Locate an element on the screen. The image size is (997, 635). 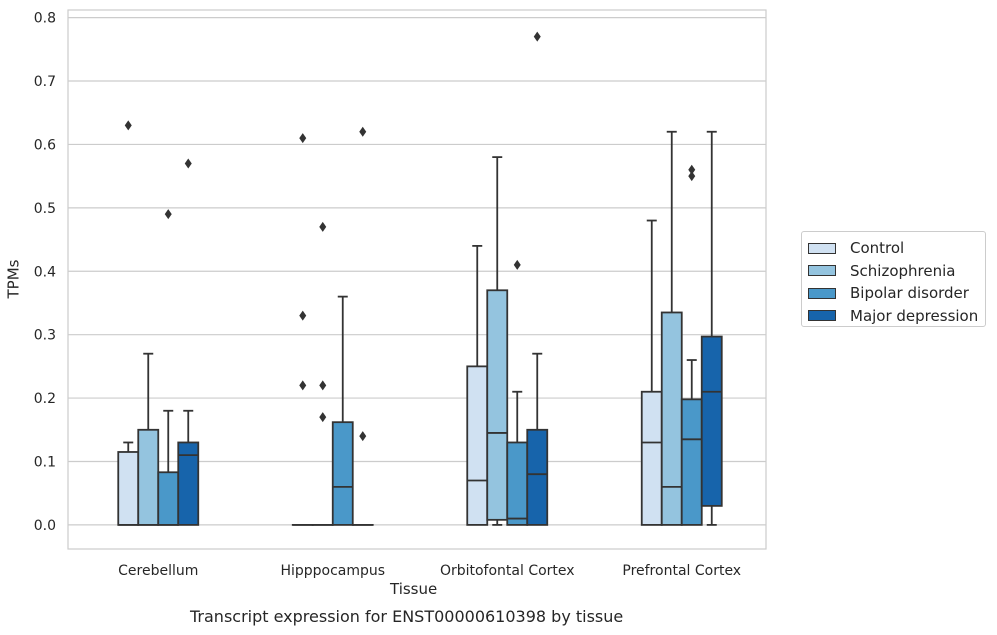
y-tick-label: 0.0 is located at coordinates (45, 526).